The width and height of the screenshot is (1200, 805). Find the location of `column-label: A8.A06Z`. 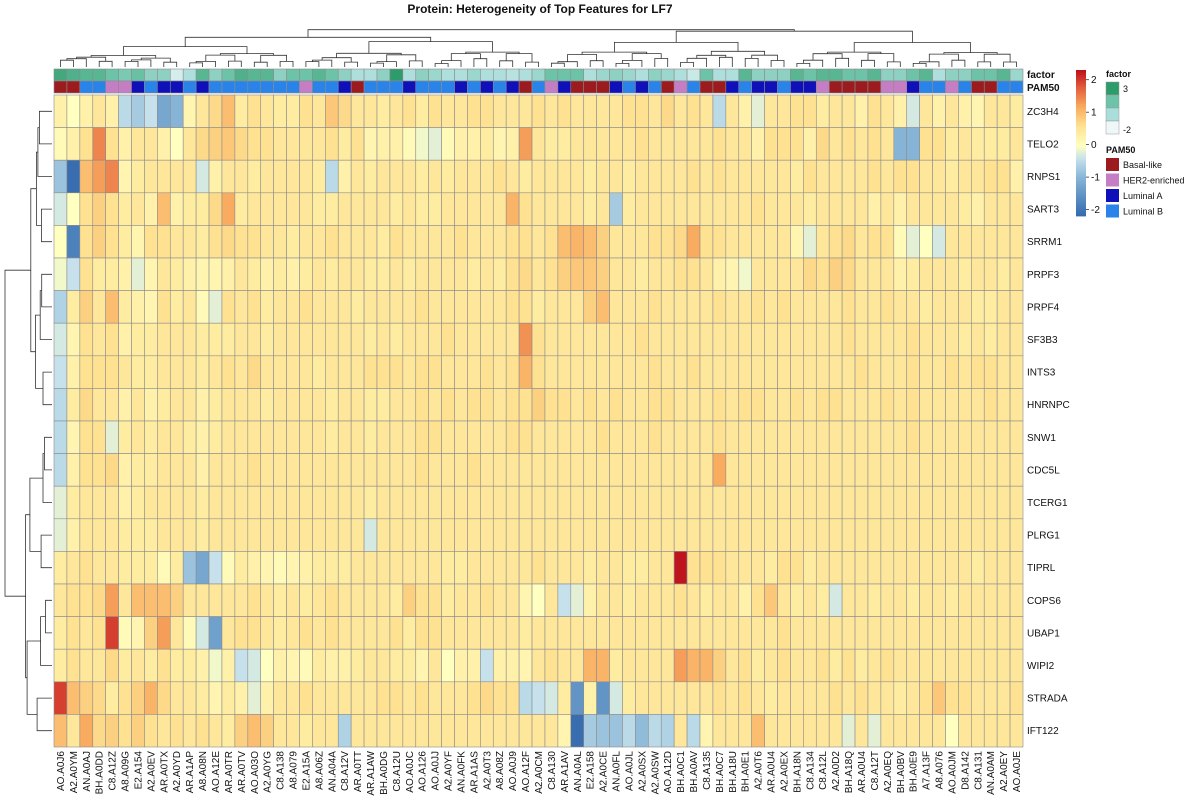

column-label: A8.A06Z is located at coordinates (319, 770).